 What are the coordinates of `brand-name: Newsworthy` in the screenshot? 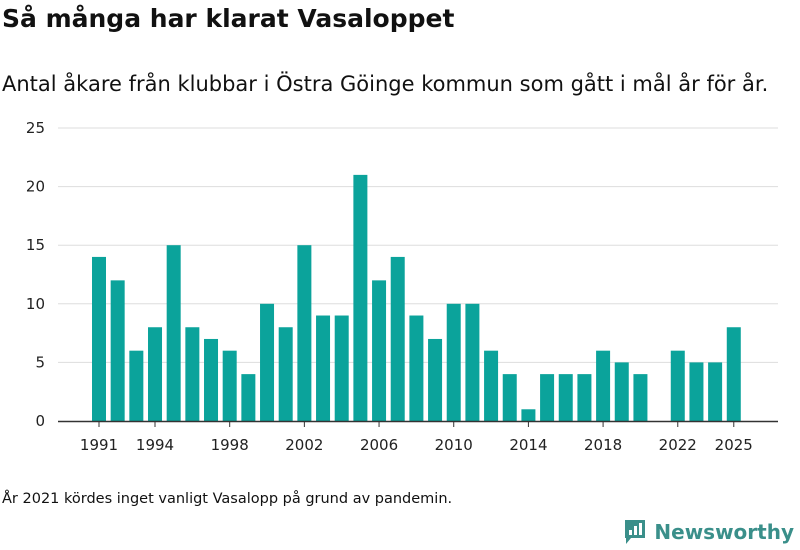 It's located at (724, 532).